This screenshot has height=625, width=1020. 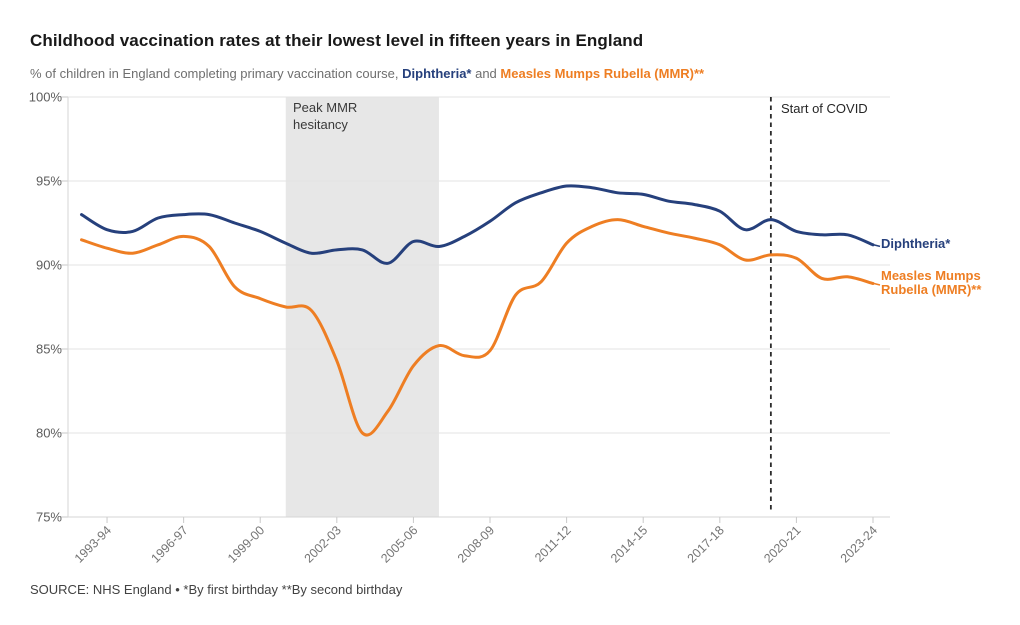 What do you see at coordinates (916, 243) in the screenshot?
I see `diphtheria-series-label: Diphtheria*` at bounding box center [916, 243].